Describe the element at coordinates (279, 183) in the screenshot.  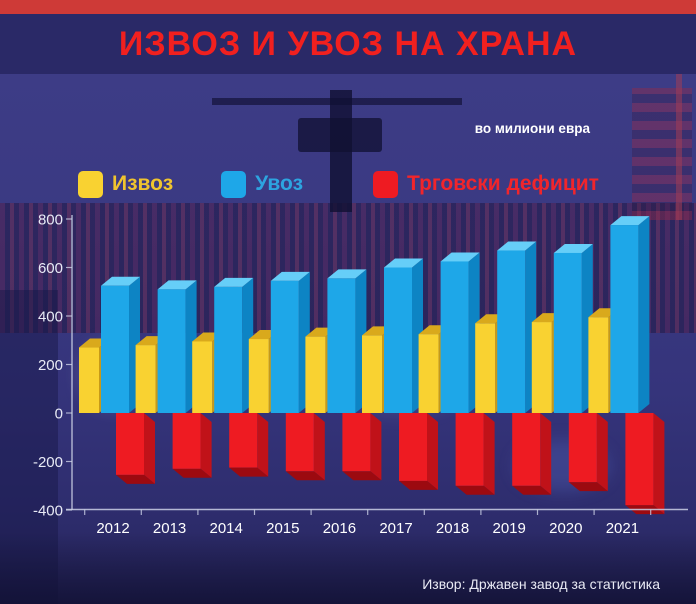
I see `legend-label-uvoz: Увоз` at that location.